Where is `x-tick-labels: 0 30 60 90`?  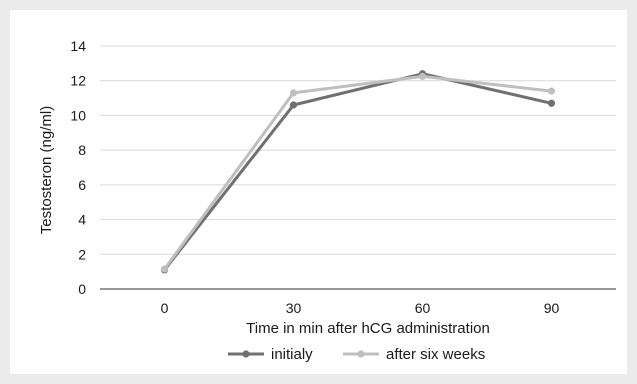
x-tick-labels: 0 30 60 90 is located at coordinates (360, 308).